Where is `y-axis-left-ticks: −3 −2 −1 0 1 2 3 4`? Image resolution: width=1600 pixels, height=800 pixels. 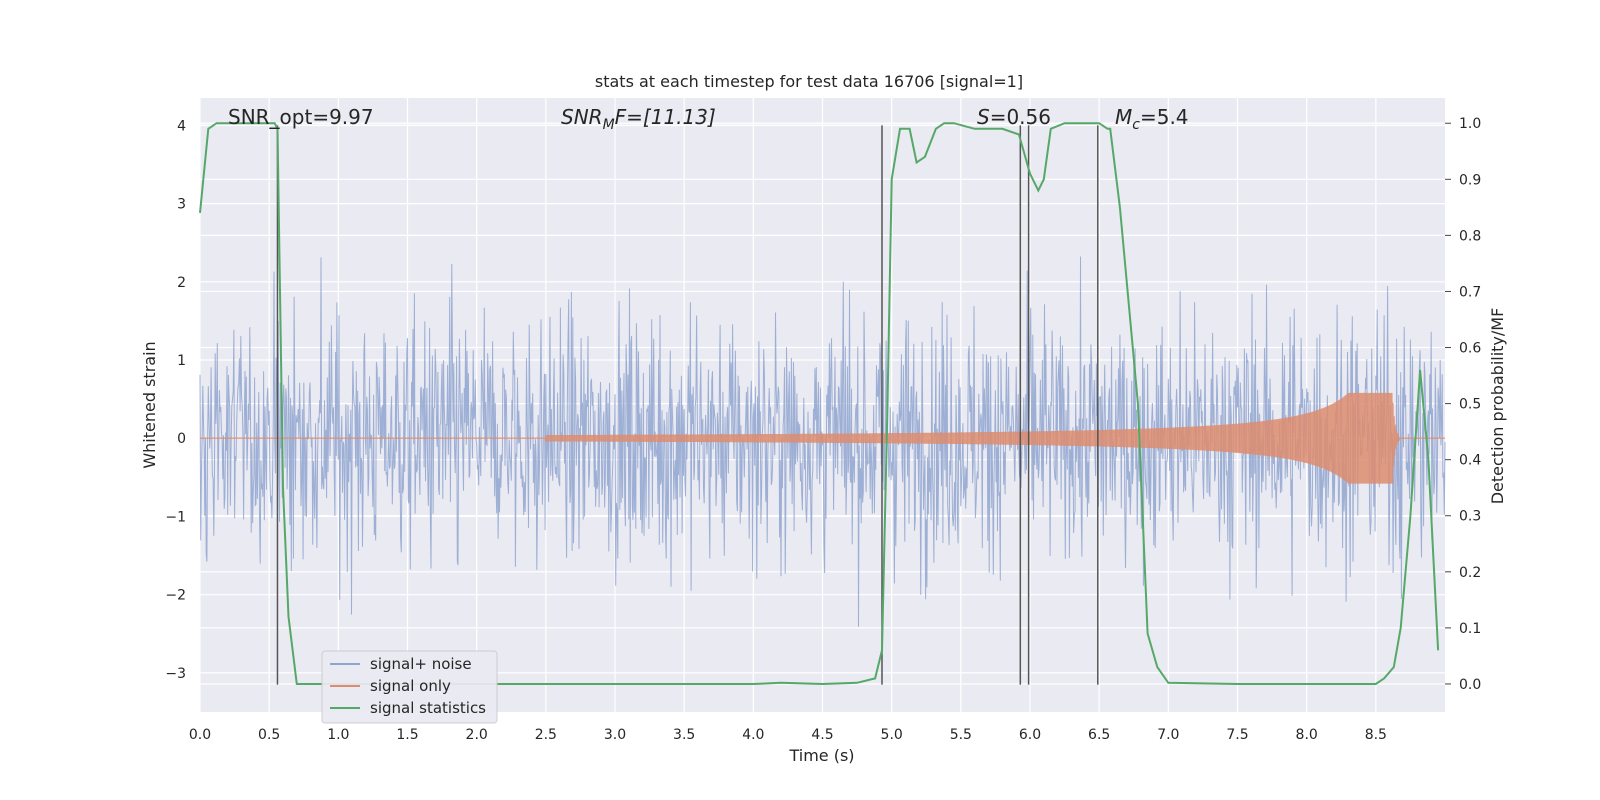
y-axis-left-ticks: −3 −2 −1 0 1 2 3 4 is located at coordinates (175, 400).